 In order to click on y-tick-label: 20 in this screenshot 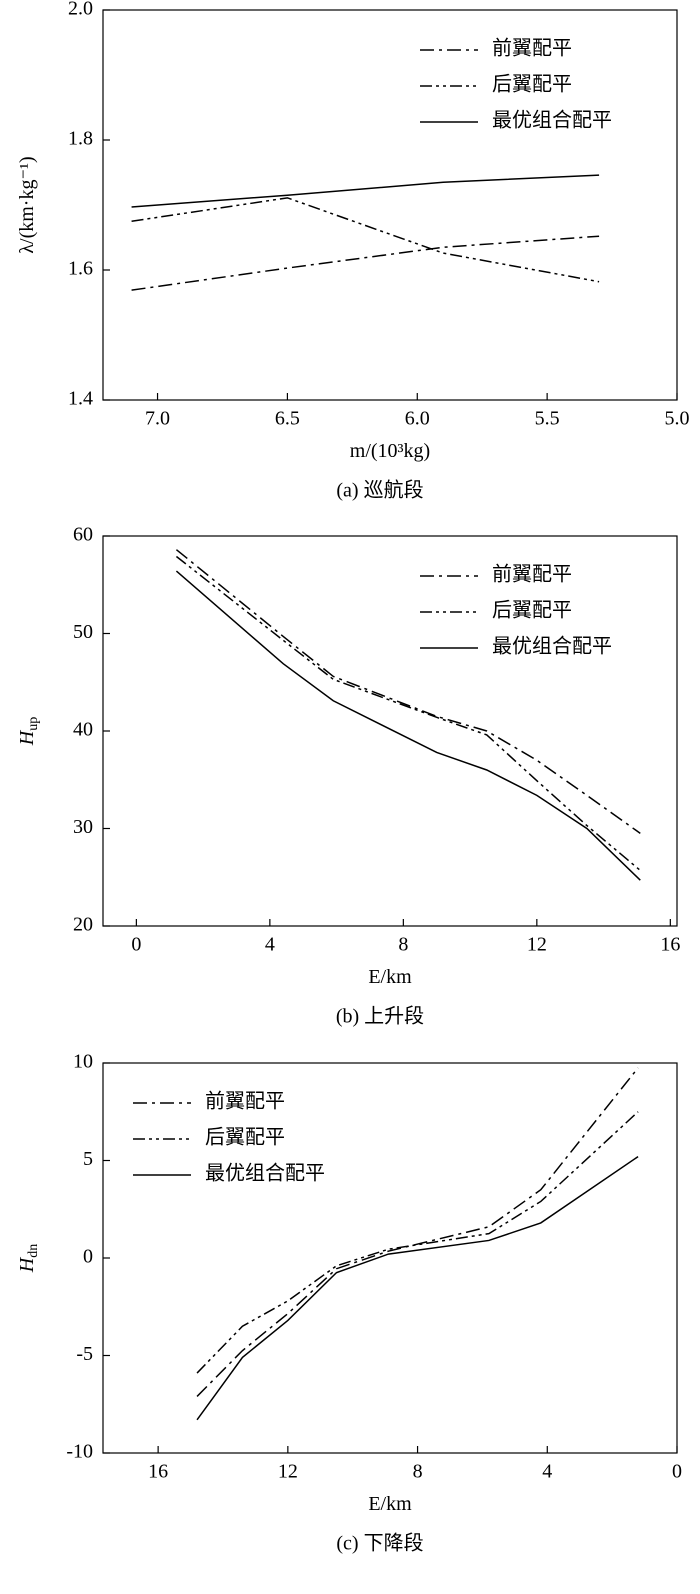, I will do `click(83, 925)`.